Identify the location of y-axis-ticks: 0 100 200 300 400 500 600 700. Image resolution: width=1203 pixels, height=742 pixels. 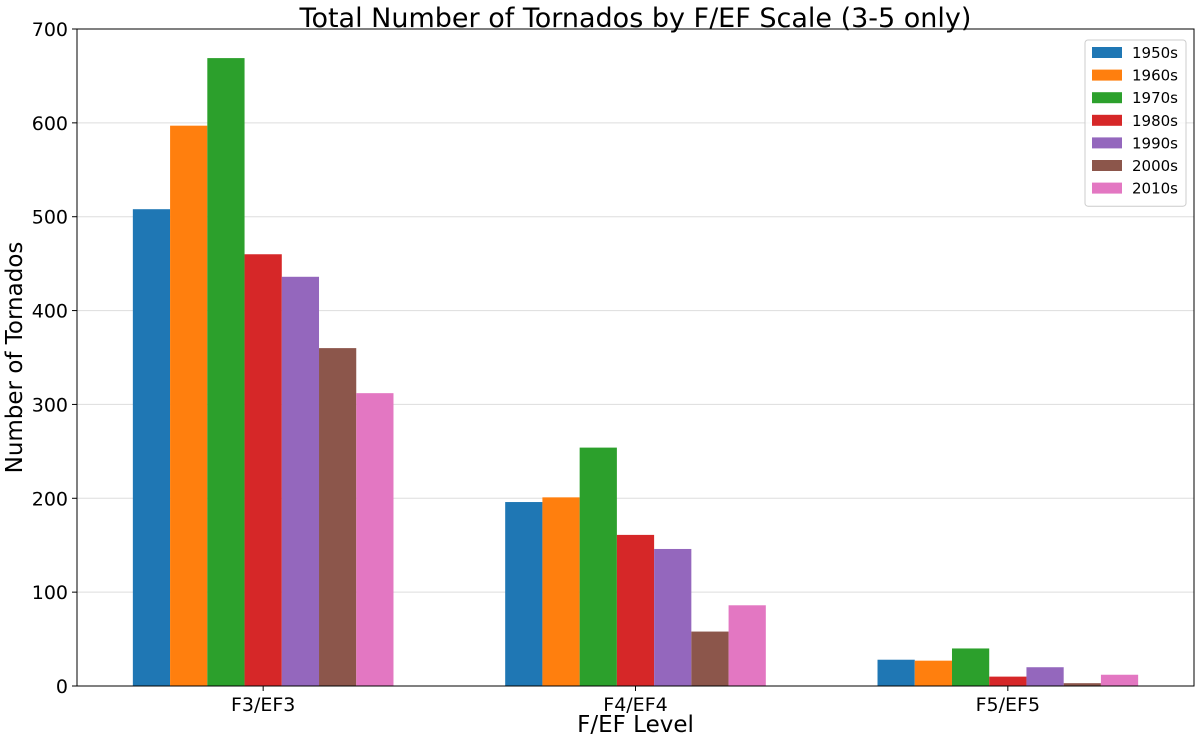
(54, 358).